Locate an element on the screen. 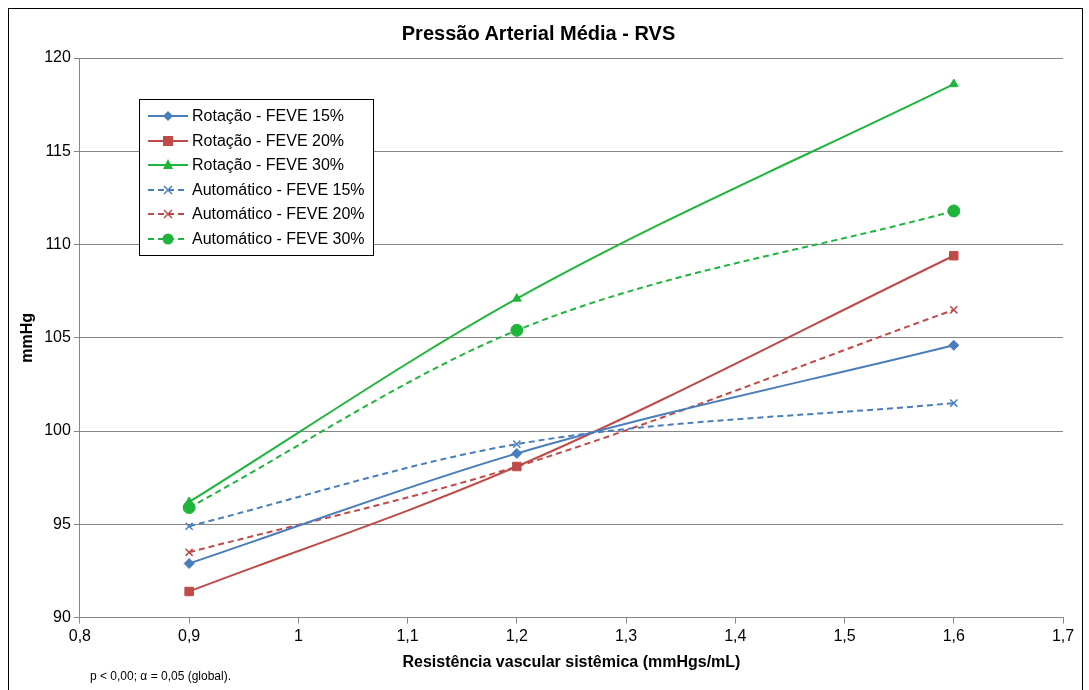 The image size is (1089, 690). y-tick-label: 90 is located at coordinates (62, 617).